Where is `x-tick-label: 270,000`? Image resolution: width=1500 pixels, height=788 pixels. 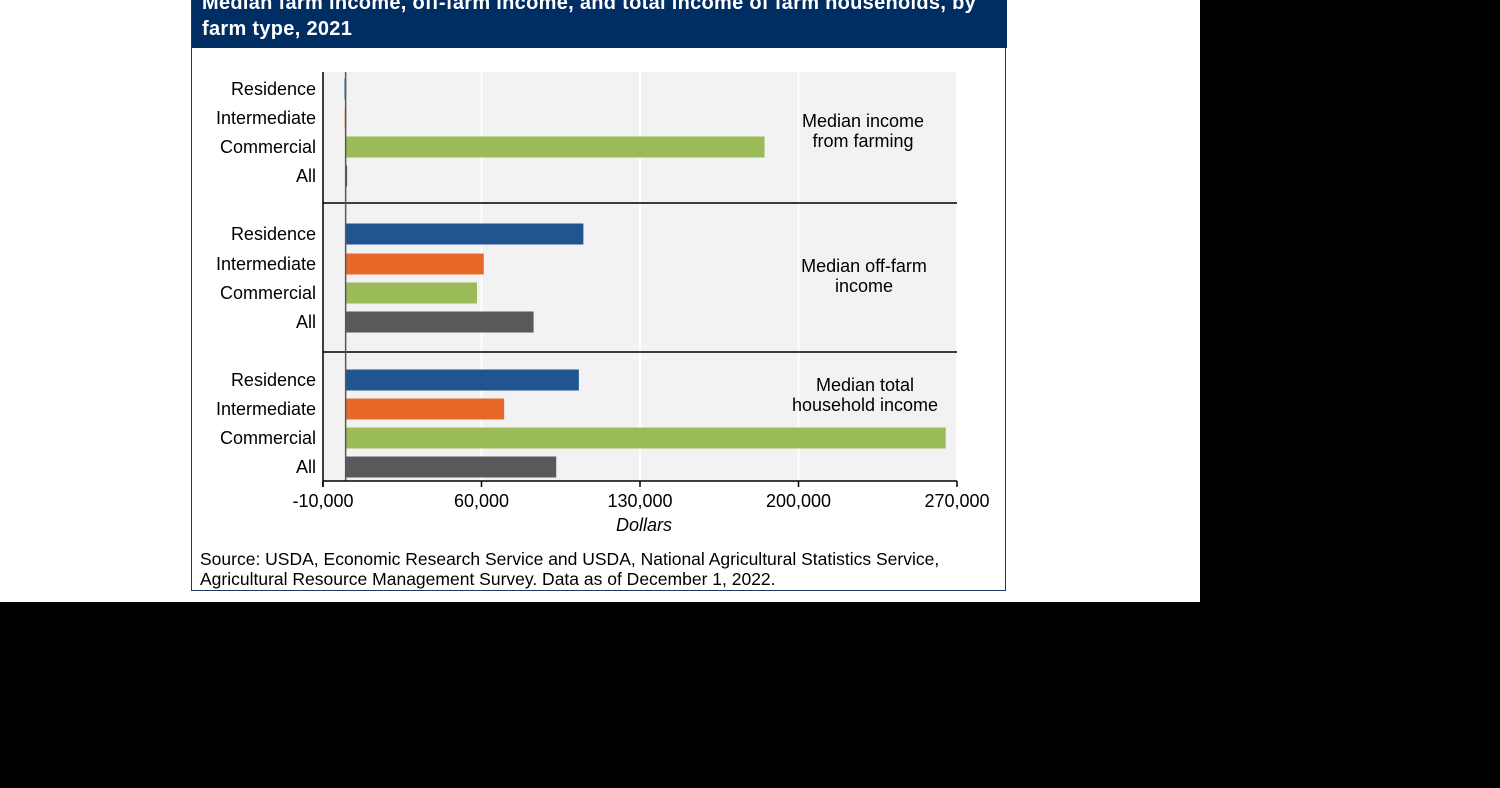
x-tick-label: 270,000 is located at coordinates (956, 501).